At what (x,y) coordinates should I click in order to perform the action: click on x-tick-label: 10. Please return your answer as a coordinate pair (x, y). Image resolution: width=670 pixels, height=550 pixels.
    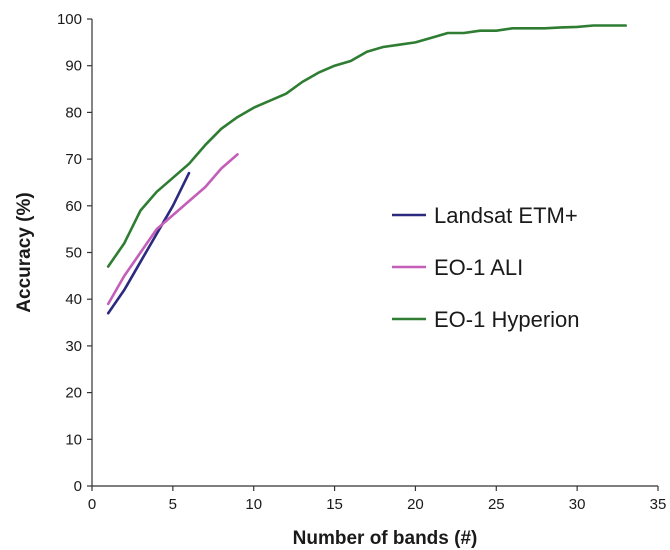
    Looking at the image, I should click on (253, 504).